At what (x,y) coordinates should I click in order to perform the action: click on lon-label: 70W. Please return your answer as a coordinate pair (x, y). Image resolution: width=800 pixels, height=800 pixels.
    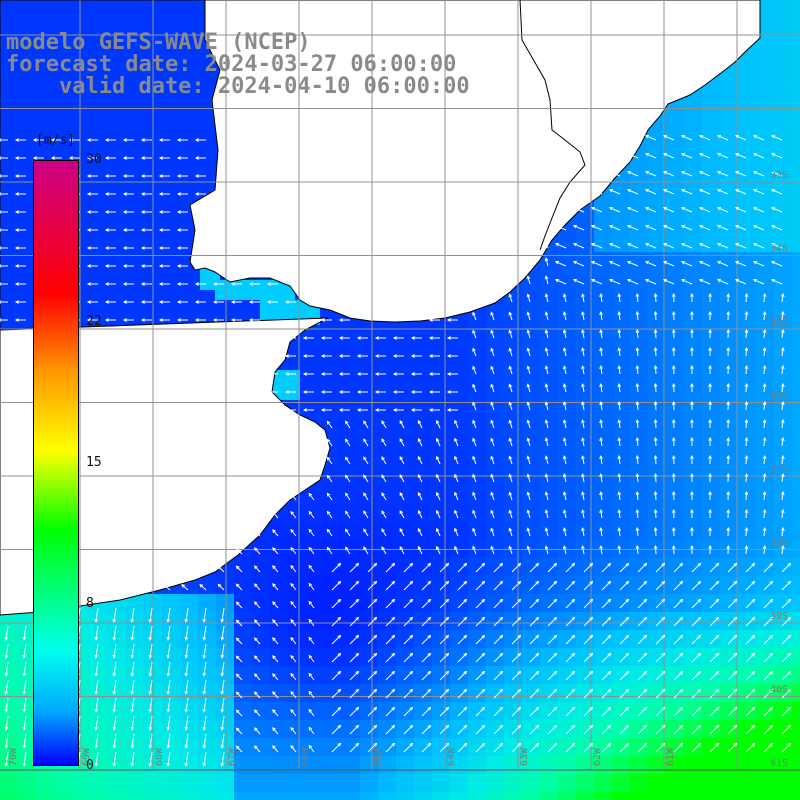
    Looking at the image, I should click on (13, 756).